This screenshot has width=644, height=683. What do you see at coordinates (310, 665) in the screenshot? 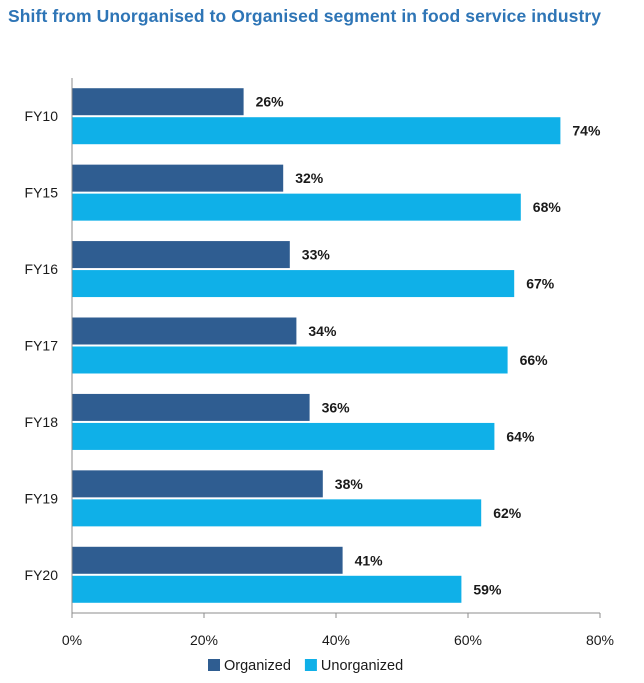
I see `legend-swatch-unorganized` at bounding box center [310, 665].